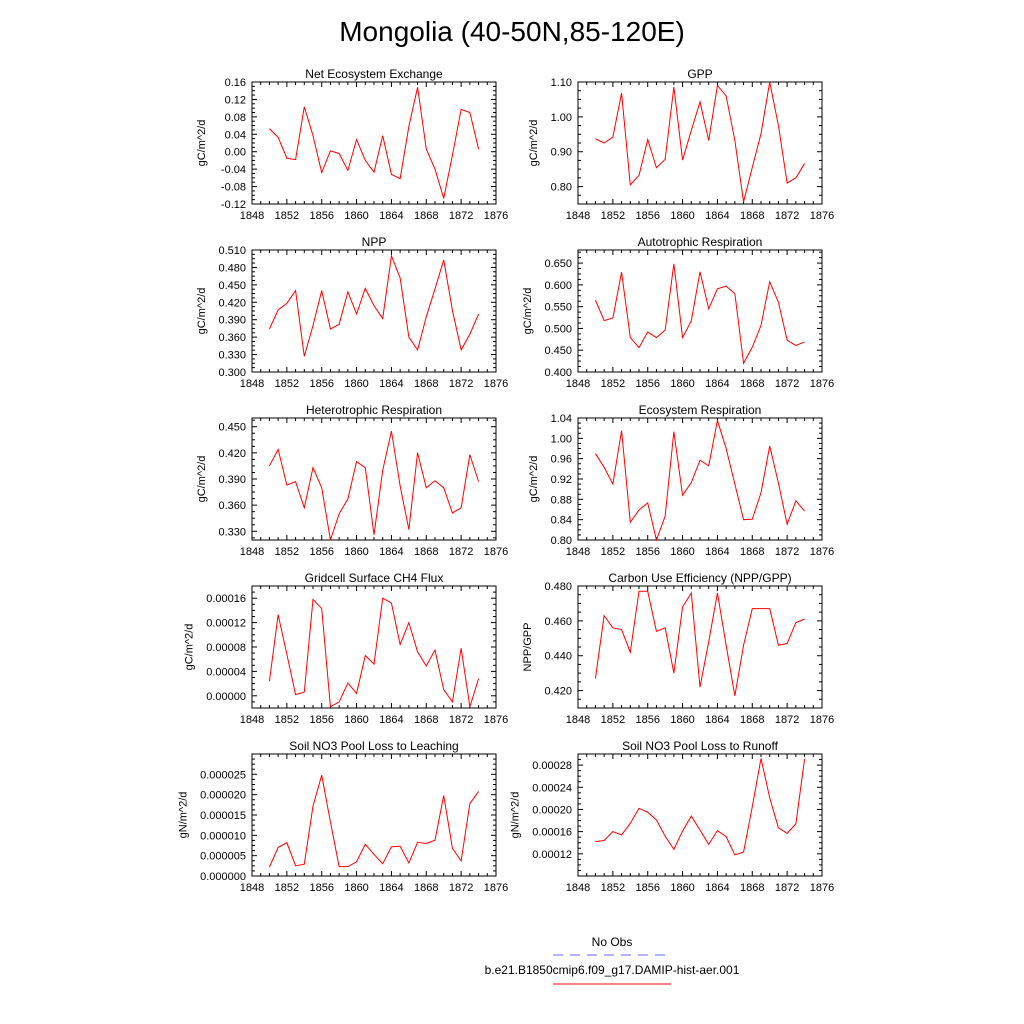  I want to click on soil-no3-pool-loss-to-runoff-ytick-label: 0.00020, so click(552, 810).